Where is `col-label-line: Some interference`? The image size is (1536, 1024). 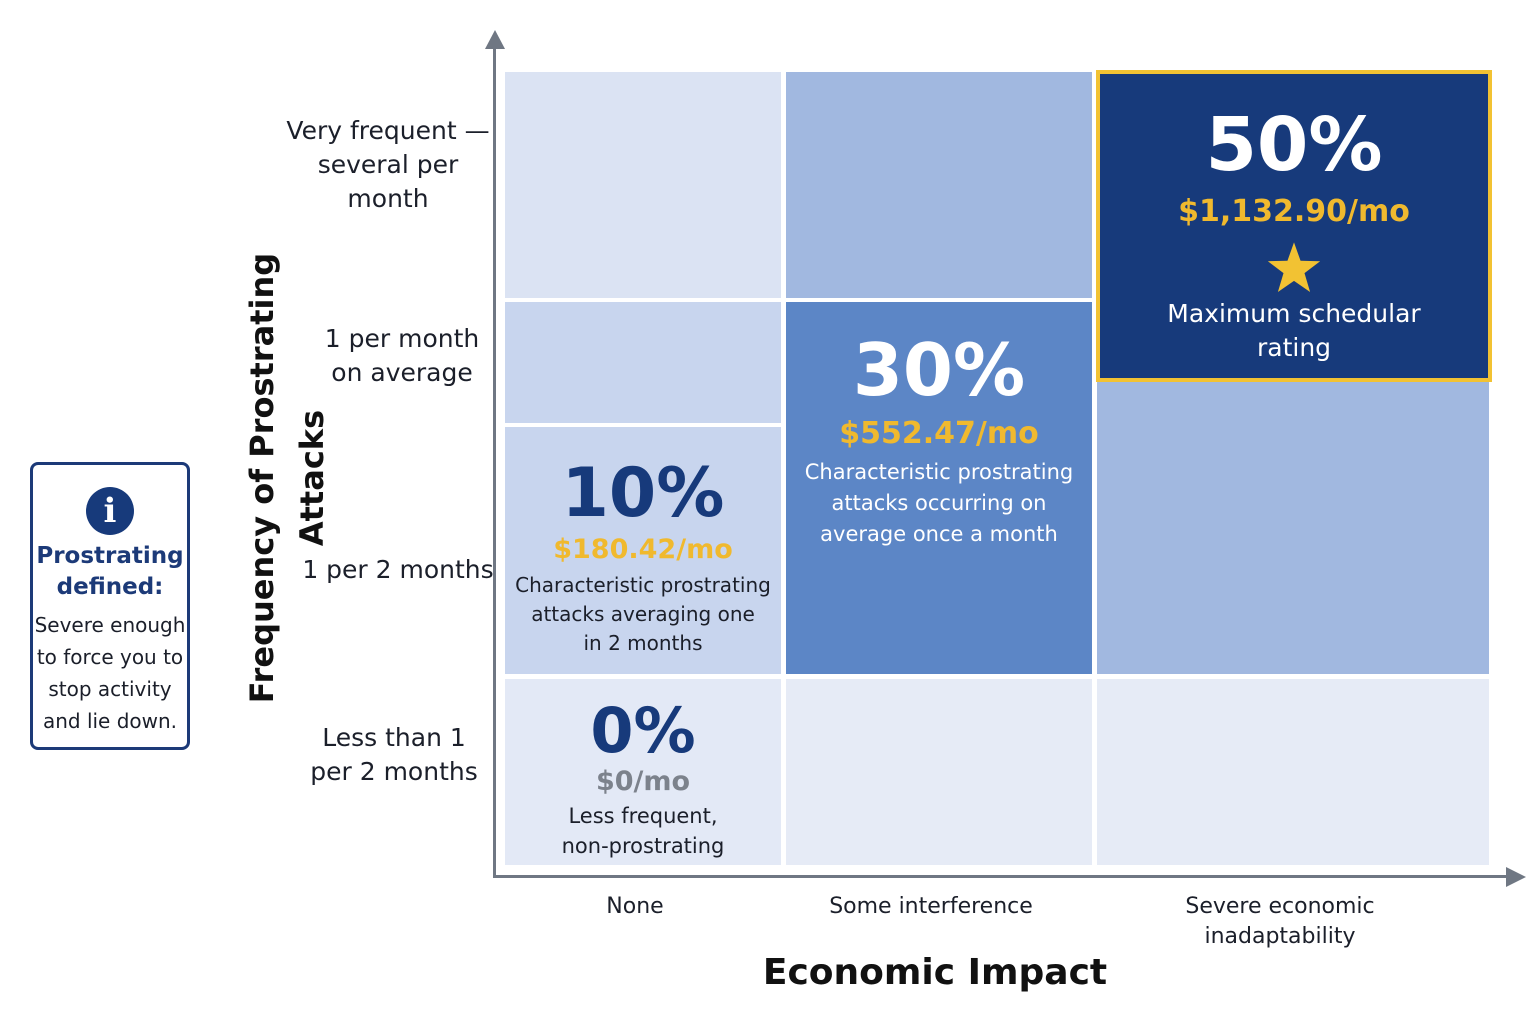 col-label-line: Some interference is located at coordinates (931, 906).